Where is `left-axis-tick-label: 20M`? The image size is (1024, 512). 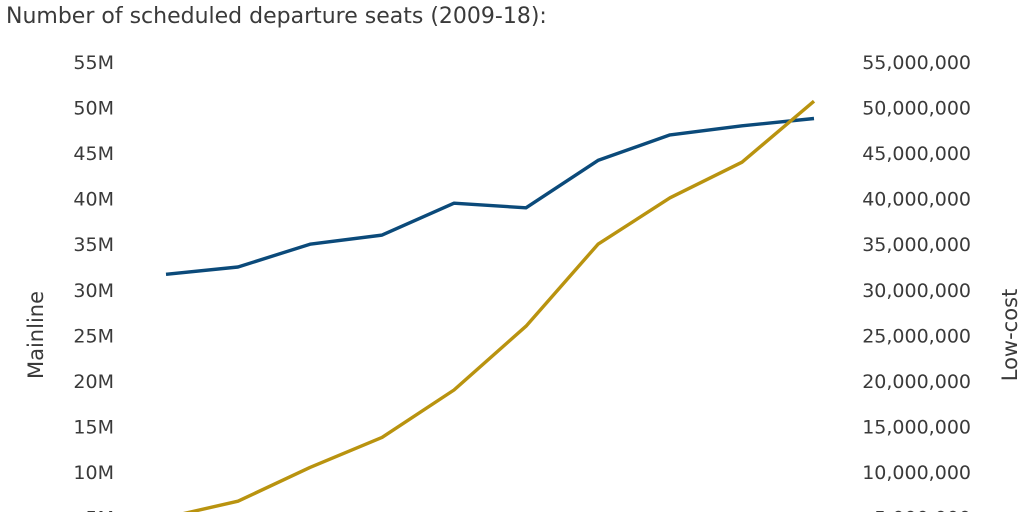 left-axis-tick-label: 20M is located at coordinates (93, 382).